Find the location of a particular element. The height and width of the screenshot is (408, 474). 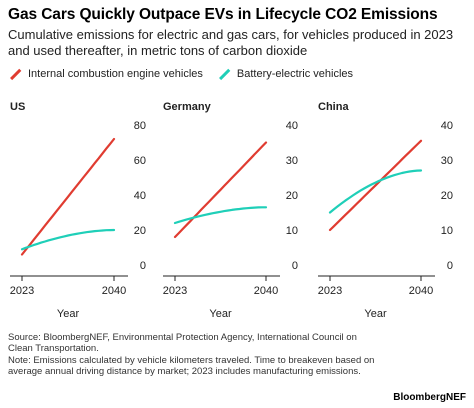

x-tick-label-2-0: 2023 is located at coordinates (330, 291).